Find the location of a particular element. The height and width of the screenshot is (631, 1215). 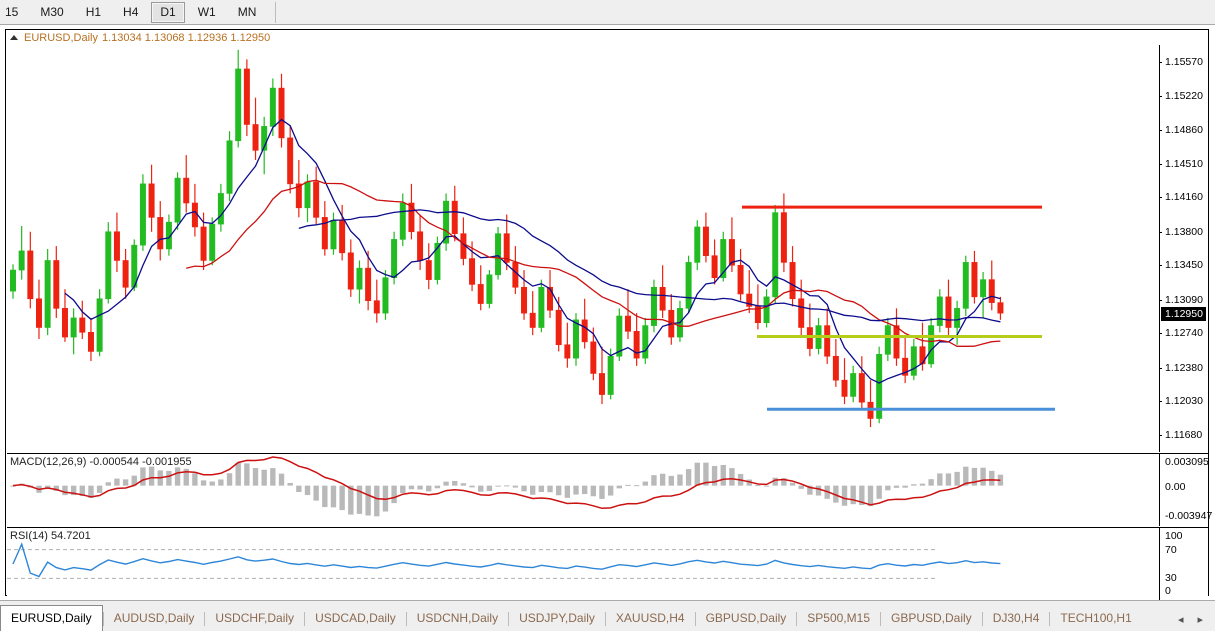

price-tick-label: 1.13800 is located at coordinates (1181, 232).